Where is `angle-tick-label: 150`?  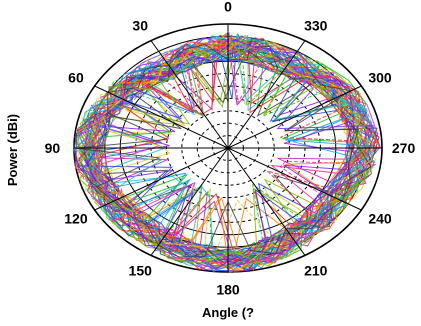
angle-tick-label: 150 is located at coordinates (141, 270).